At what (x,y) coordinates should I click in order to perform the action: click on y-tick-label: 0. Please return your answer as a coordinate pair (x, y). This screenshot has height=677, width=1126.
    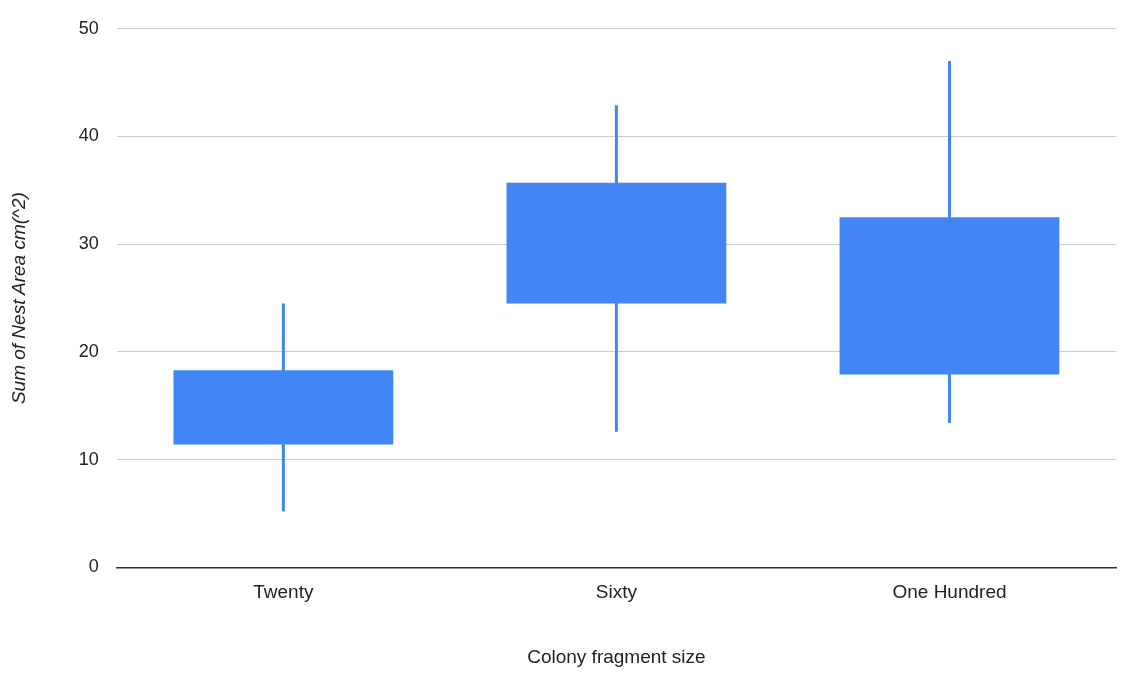
    Looking at the image, I should click on (93, 566).